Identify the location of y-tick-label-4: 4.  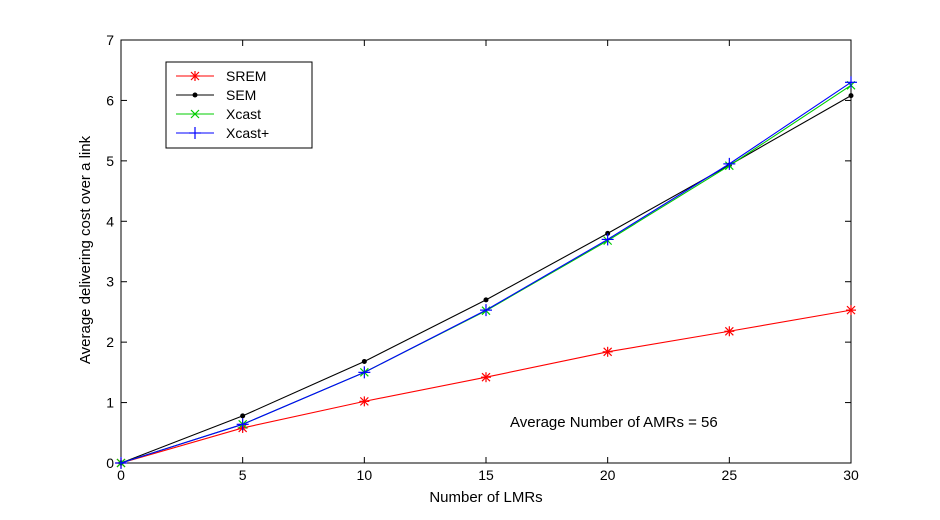
(110, 221).